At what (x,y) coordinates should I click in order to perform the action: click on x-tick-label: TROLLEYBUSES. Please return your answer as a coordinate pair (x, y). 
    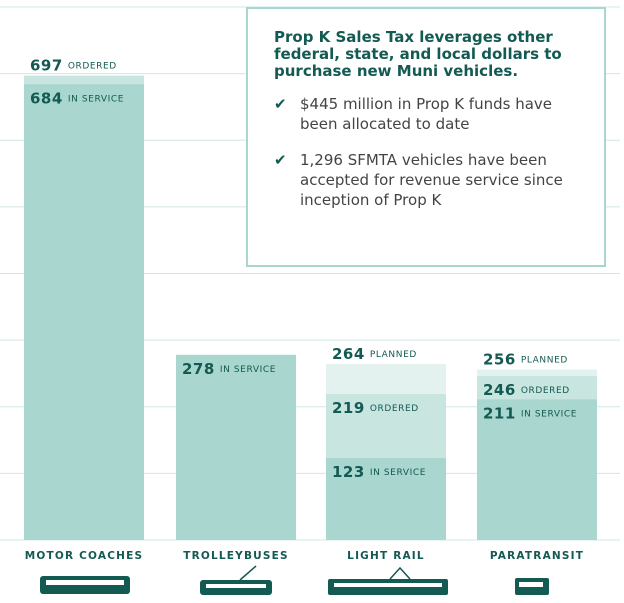
    Looking at the image, I should click on (236, 556).